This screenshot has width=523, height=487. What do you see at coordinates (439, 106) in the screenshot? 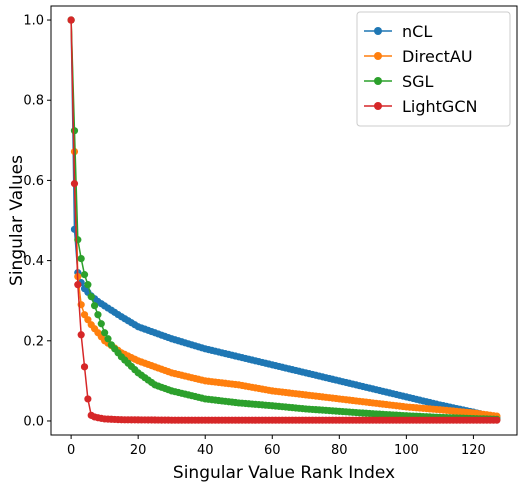
I see `legend-label: LightGCN` at bounding box center [439, 106].